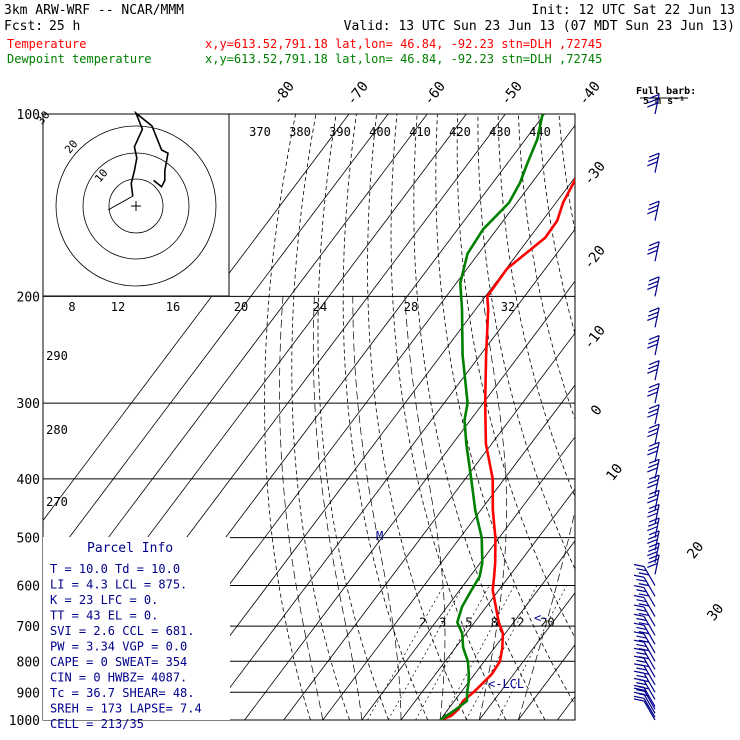 The image size is (740, 740). I want to click on pressure-label: 800, so click(28, 662).